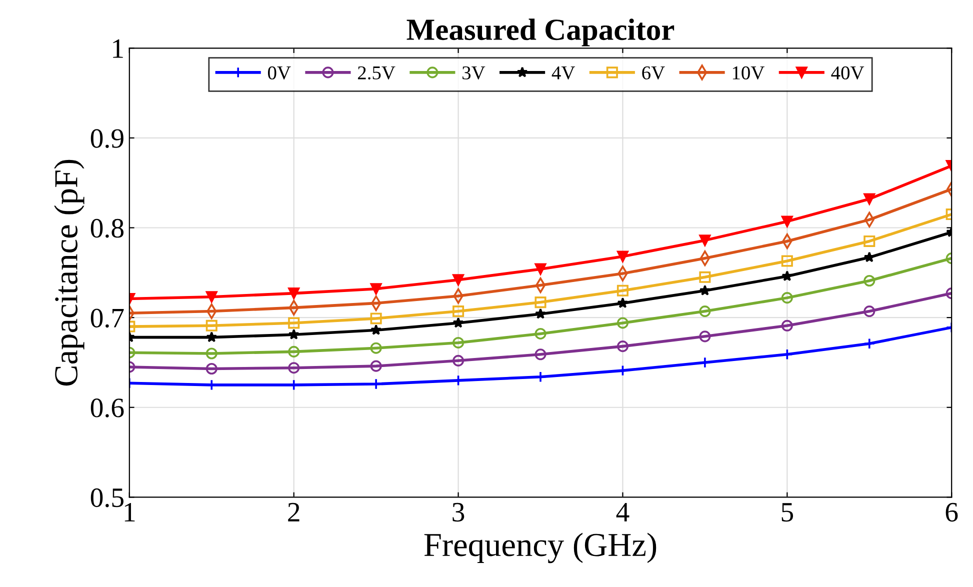 The height and width of the screenshot is (587, 973). What do you see at coordinates (458, 512) in the screenshot?
I see `x-tick-label: 3` at bounding box center [458, 512].